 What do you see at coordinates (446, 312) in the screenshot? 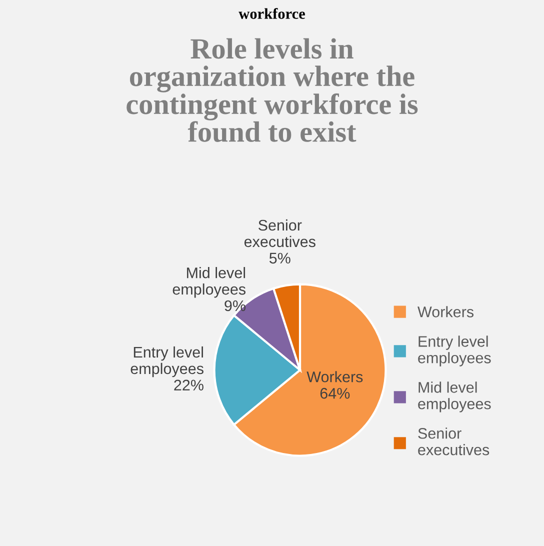
I see `legend-label: Workers` at bounding box center [446, 312].